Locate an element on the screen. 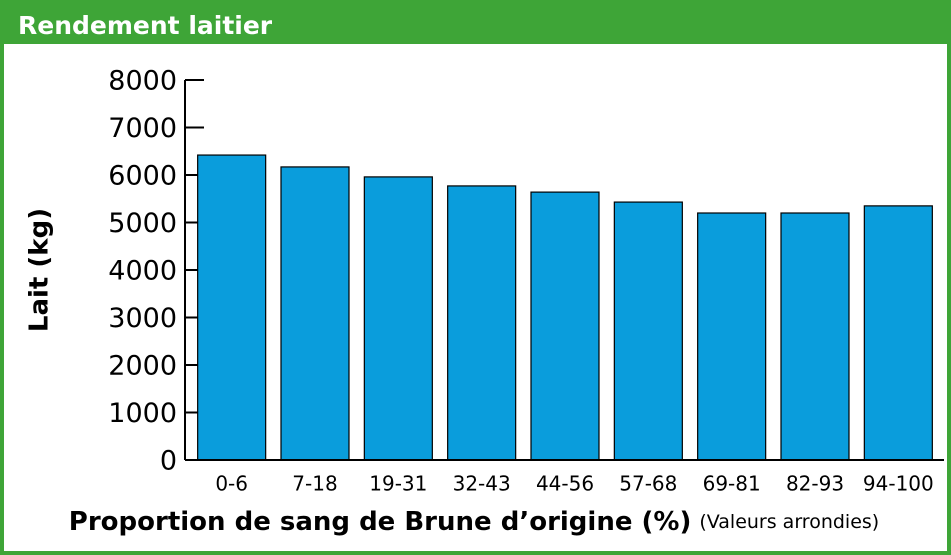 The width and height of the screenshot is (951, 555). y-tick-label: 1000 is located at coordinates (142, 413).